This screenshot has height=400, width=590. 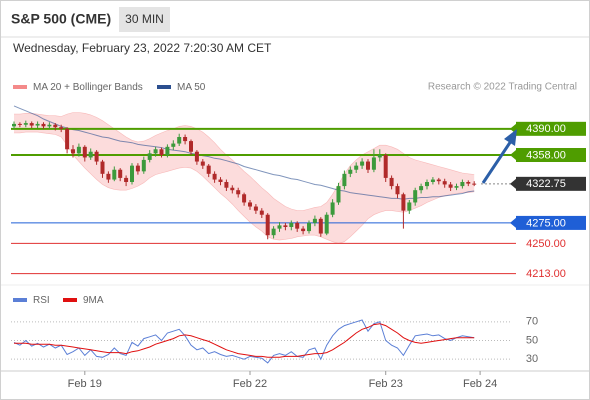 I want to click on rsi-line, so click(x=244, y=341).